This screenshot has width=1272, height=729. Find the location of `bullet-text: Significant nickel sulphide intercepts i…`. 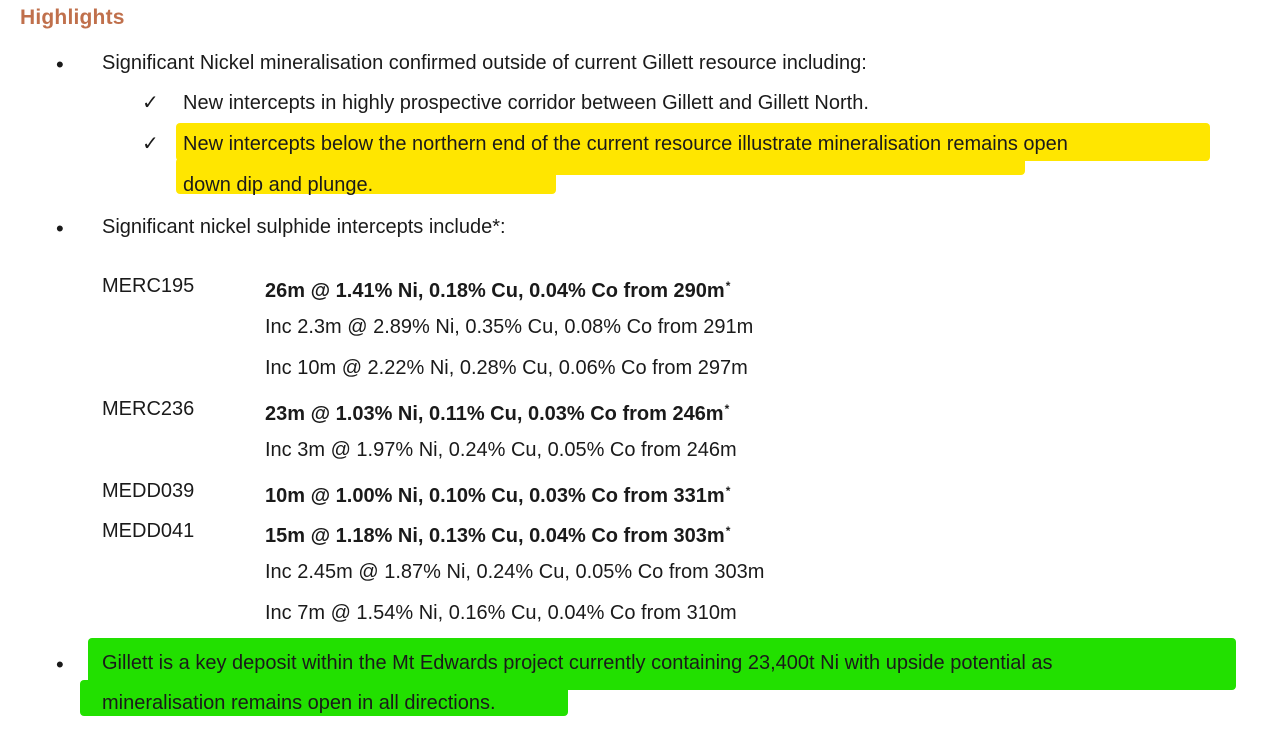

bullet-text: Significant nickel sulphide intercepts i… is located at coordinates (304, 227).